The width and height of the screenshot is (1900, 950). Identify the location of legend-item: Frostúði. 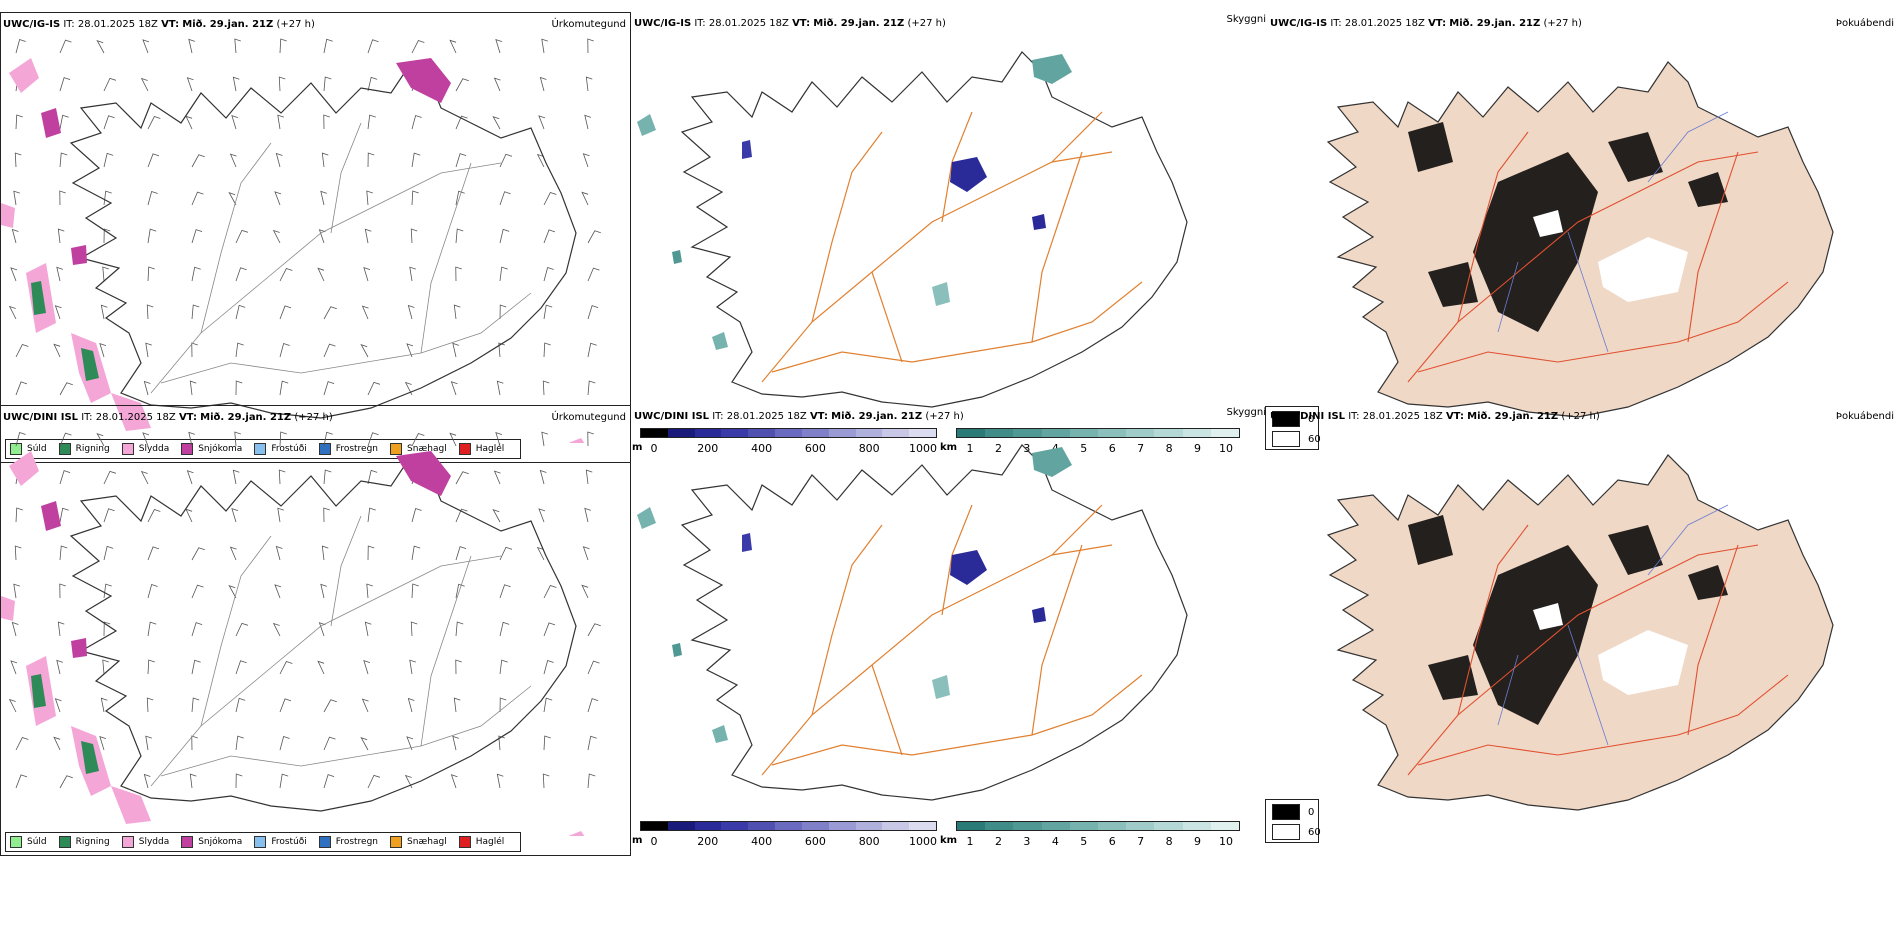
(280, 842).